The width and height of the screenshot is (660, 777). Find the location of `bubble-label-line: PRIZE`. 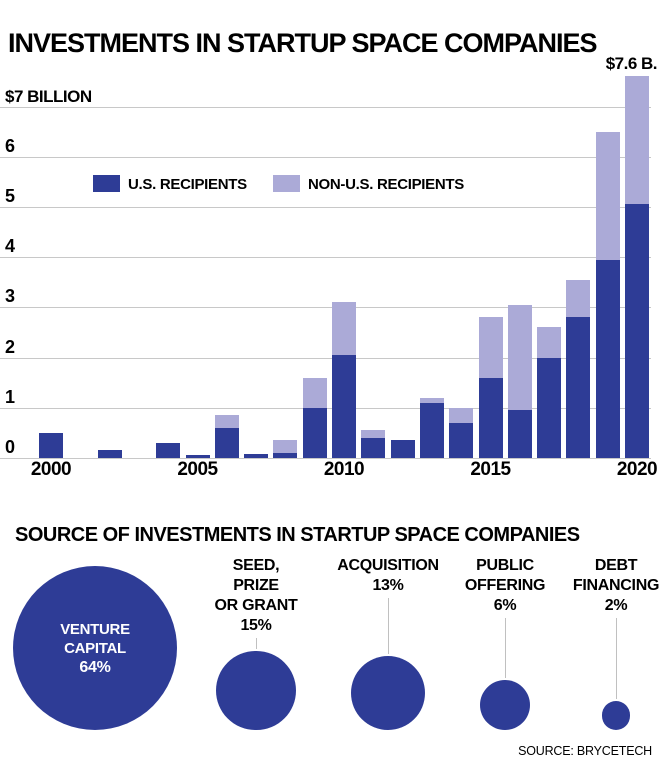

bubble-label-line: PRIZE is located at coordinates (256, 585).